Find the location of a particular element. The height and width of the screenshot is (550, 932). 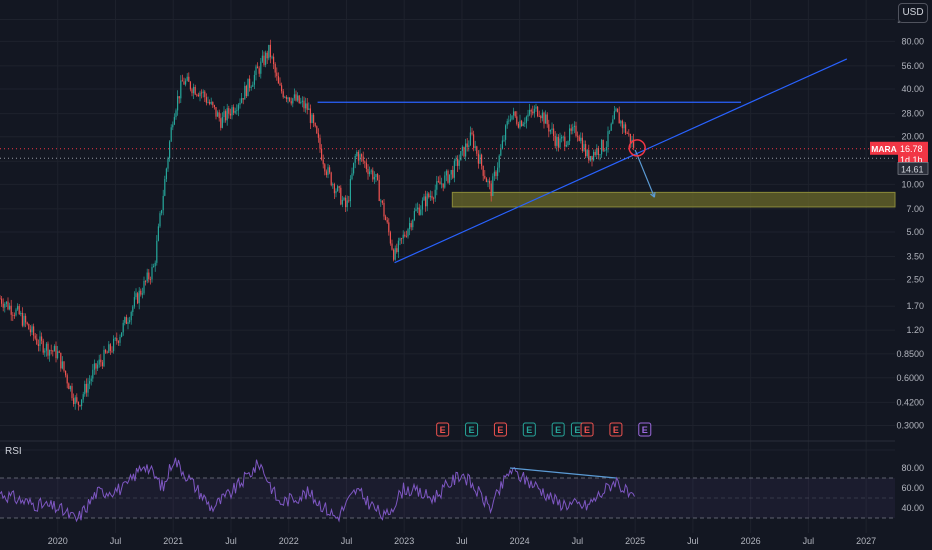

currency-button: USD is located at coordinates (913, 13).